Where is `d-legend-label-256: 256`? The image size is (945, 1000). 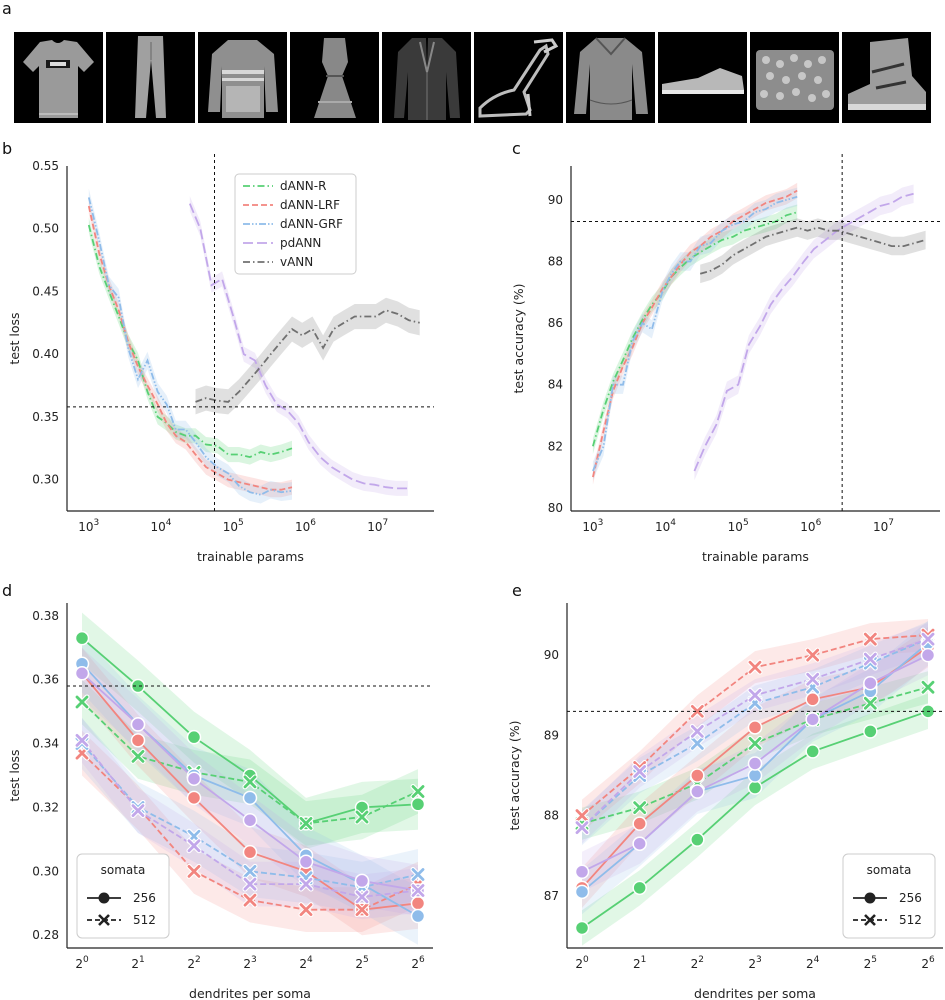 d-legend-label-256: 256 is located at coordinates (144, 898).